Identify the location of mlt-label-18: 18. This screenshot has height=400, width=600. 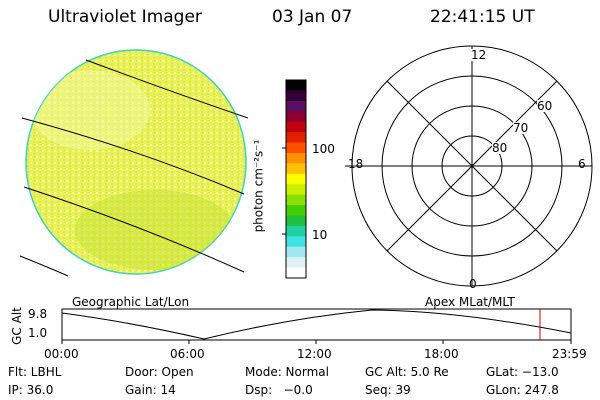
(356, 164).